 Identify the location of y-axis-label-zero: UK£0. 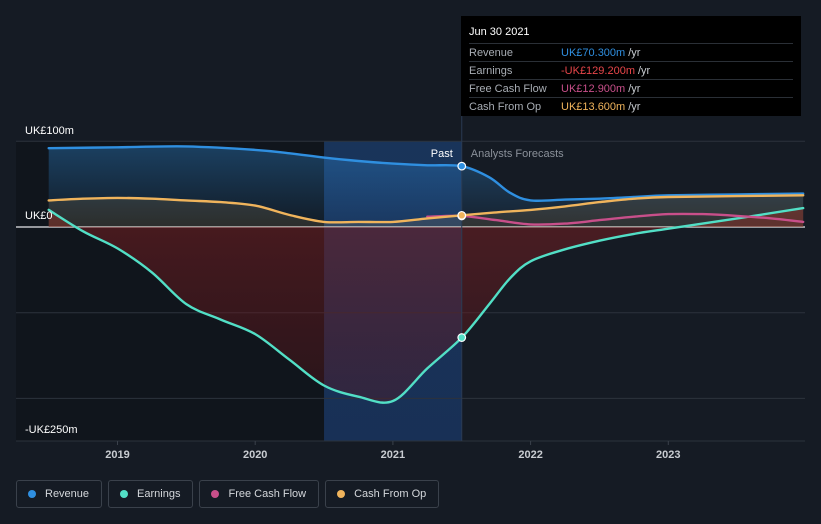
(39, 216).